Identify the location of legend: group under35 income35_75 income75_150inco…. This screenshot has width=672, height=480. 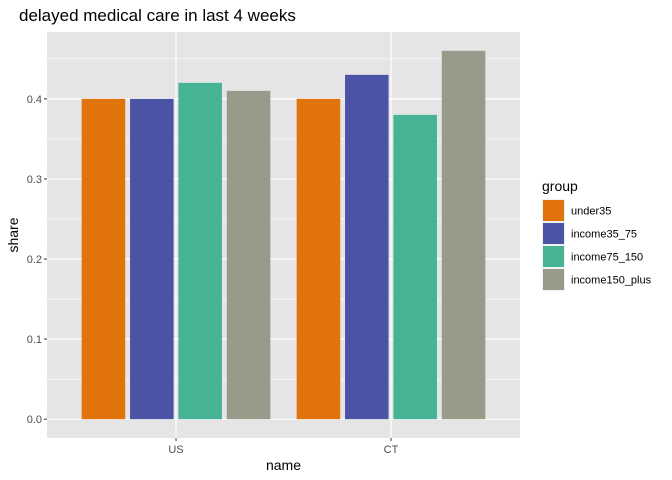
(597, 234).